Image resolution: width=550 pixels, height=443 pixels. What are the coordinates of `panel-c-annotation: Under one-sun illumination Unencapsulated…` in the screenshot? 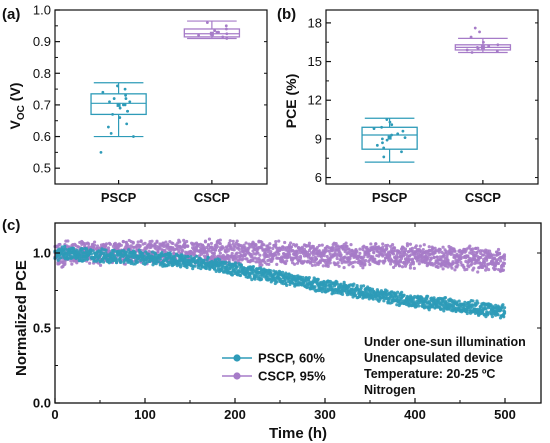 It's located at (445, 366).